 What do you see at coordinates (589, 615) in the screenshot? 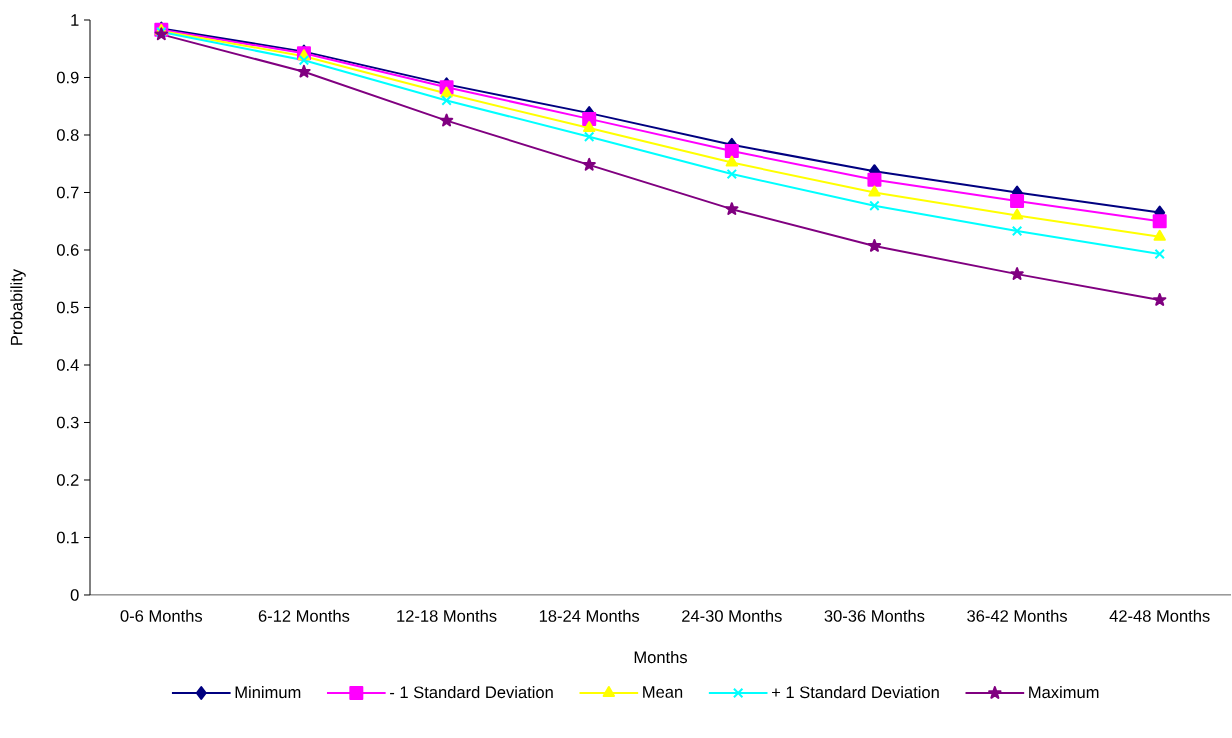
I see `x-tick-label: 18-24 Months` at bounding box center [589, 615].